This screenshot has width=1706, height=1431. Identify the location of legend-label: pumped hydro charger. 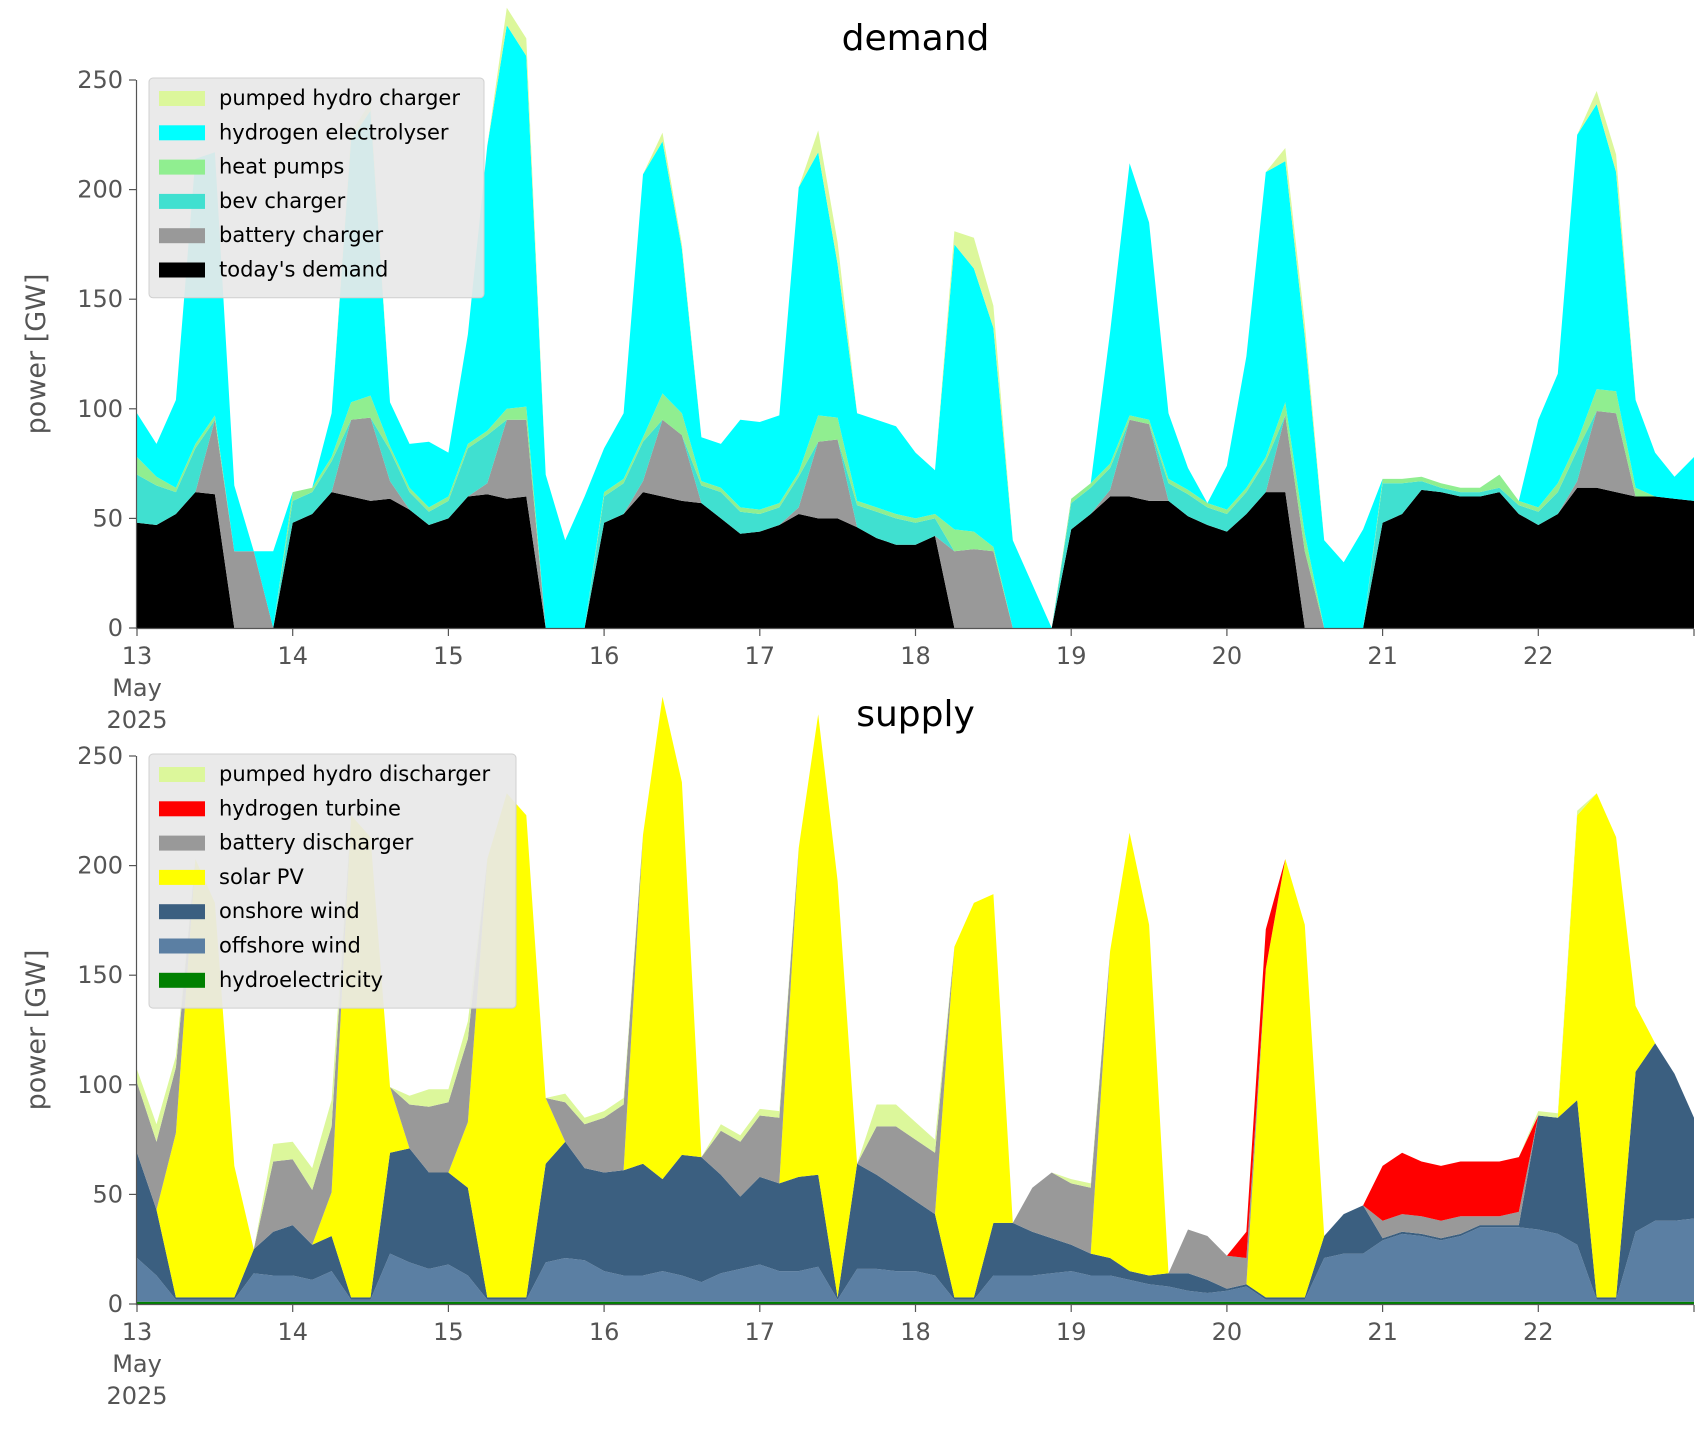
(339, 98).